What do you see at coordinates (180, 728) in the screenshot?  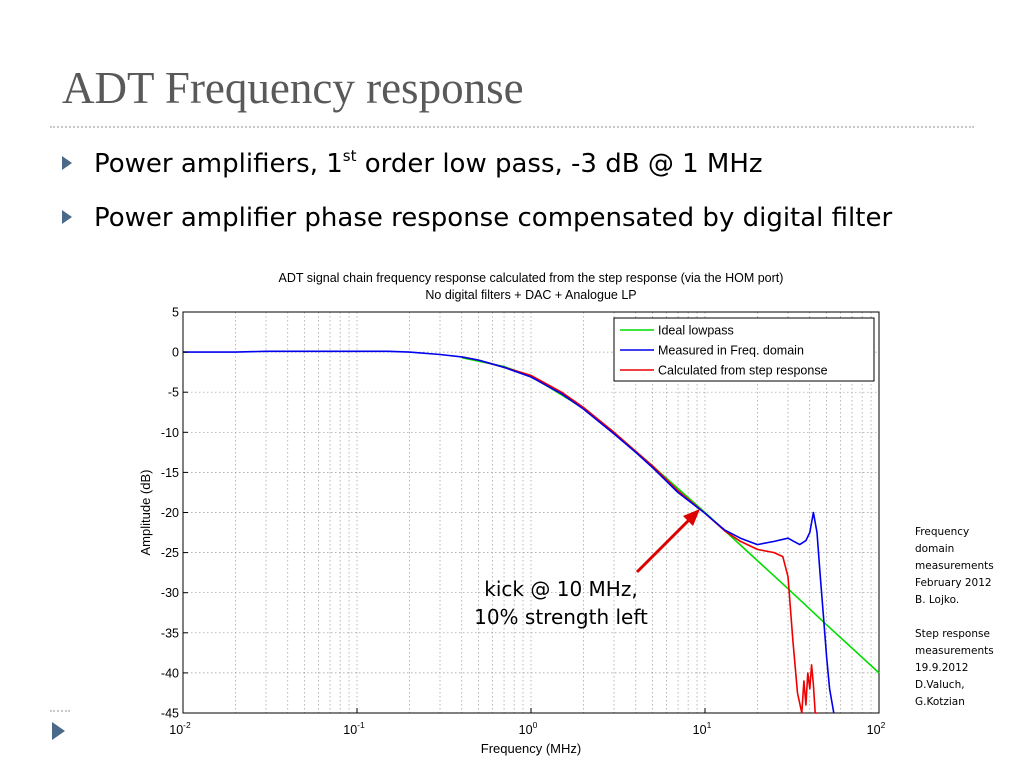 I see `x-tick-label: 10⁻²` at bounding box center [180, 728].